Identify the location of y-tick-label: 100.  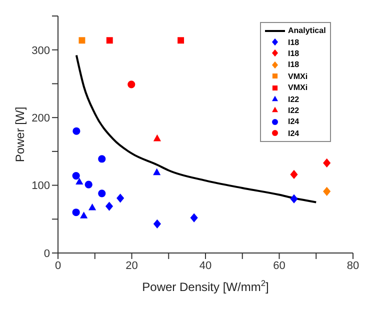
(41, 186).